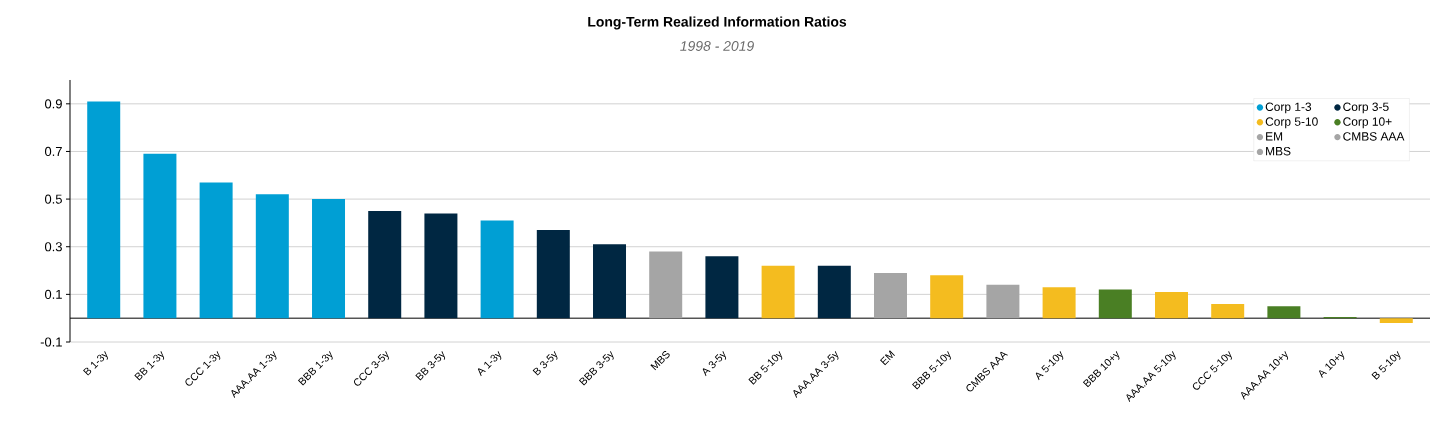 The image size is (1434, 437). What do you see at coordinates (1291, 123) in the screenshot?
I see `legend-label: Corp 5-10` at bounding box center [1291, 123].